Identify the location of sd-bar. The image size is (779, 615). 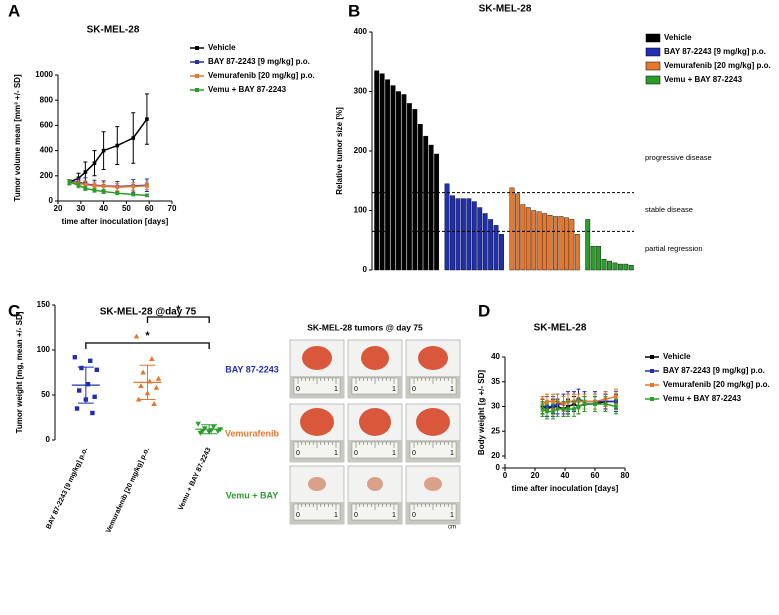
(85, 385).